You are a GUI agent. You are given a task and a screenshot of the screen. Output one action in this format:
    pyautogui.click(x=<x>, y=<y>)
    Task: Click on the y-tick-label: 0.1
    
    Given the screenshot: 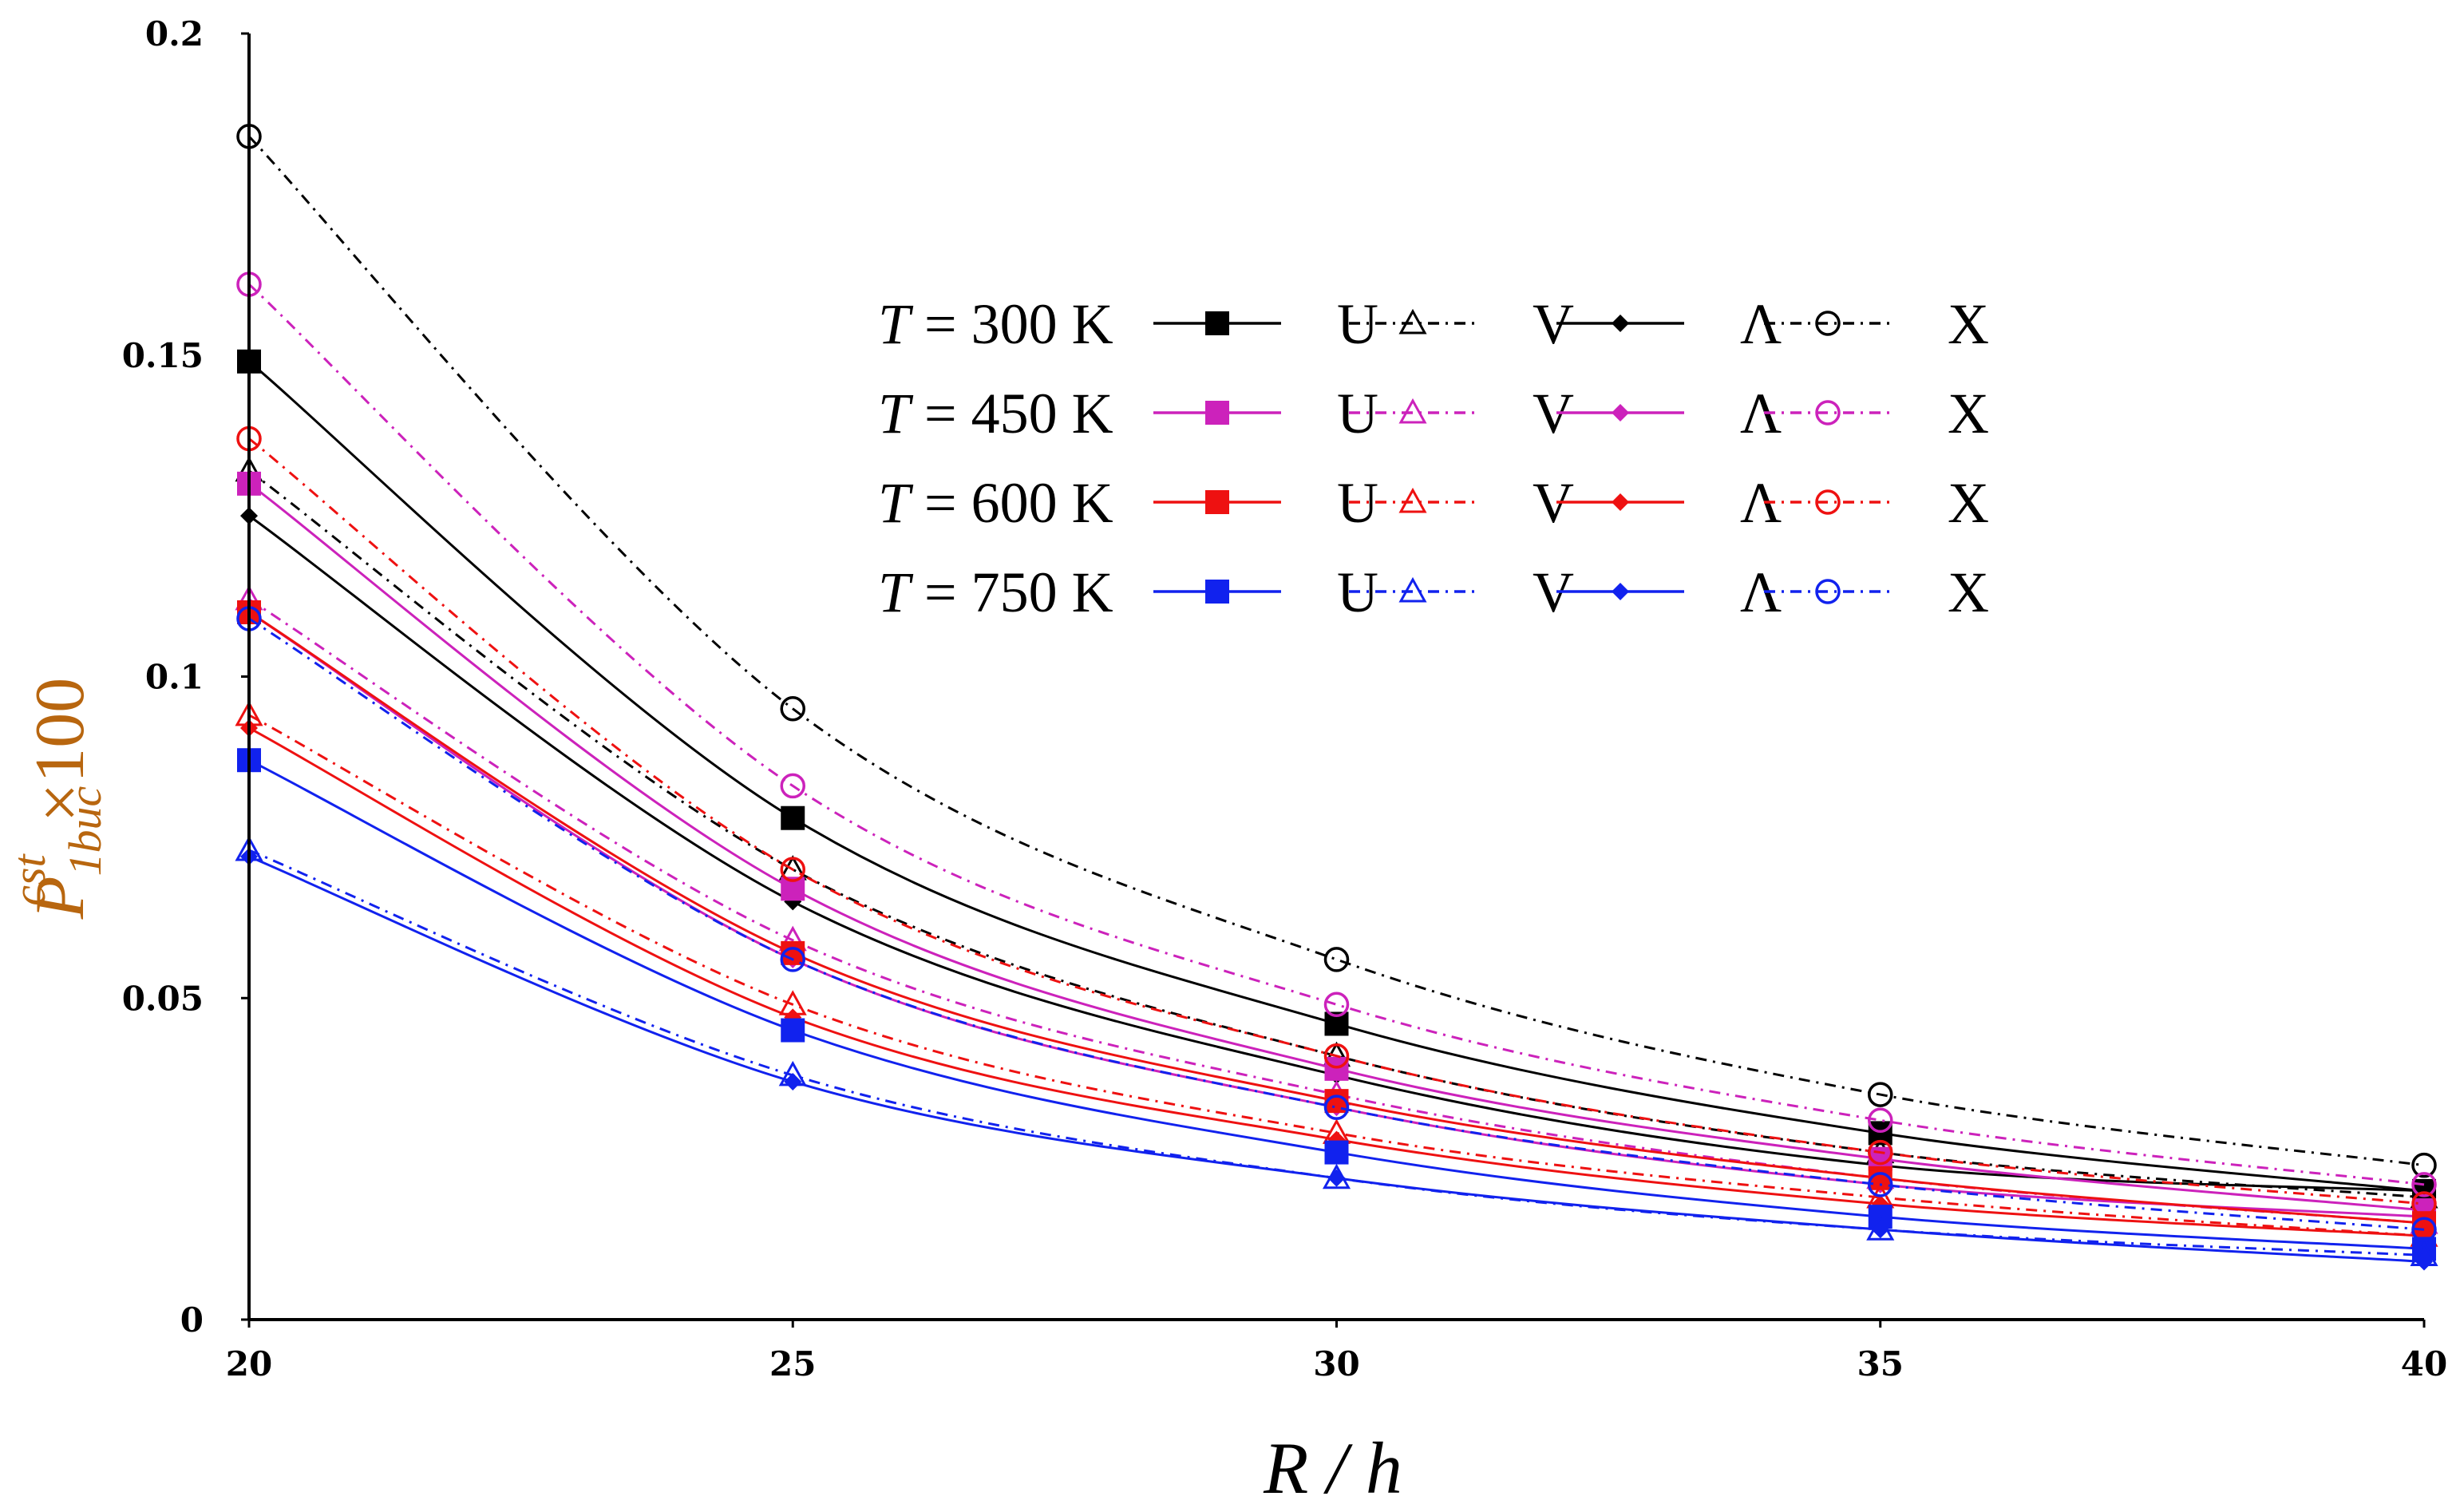 What is the action you would take?
    pyautogui.click(x=175, y=677)
    